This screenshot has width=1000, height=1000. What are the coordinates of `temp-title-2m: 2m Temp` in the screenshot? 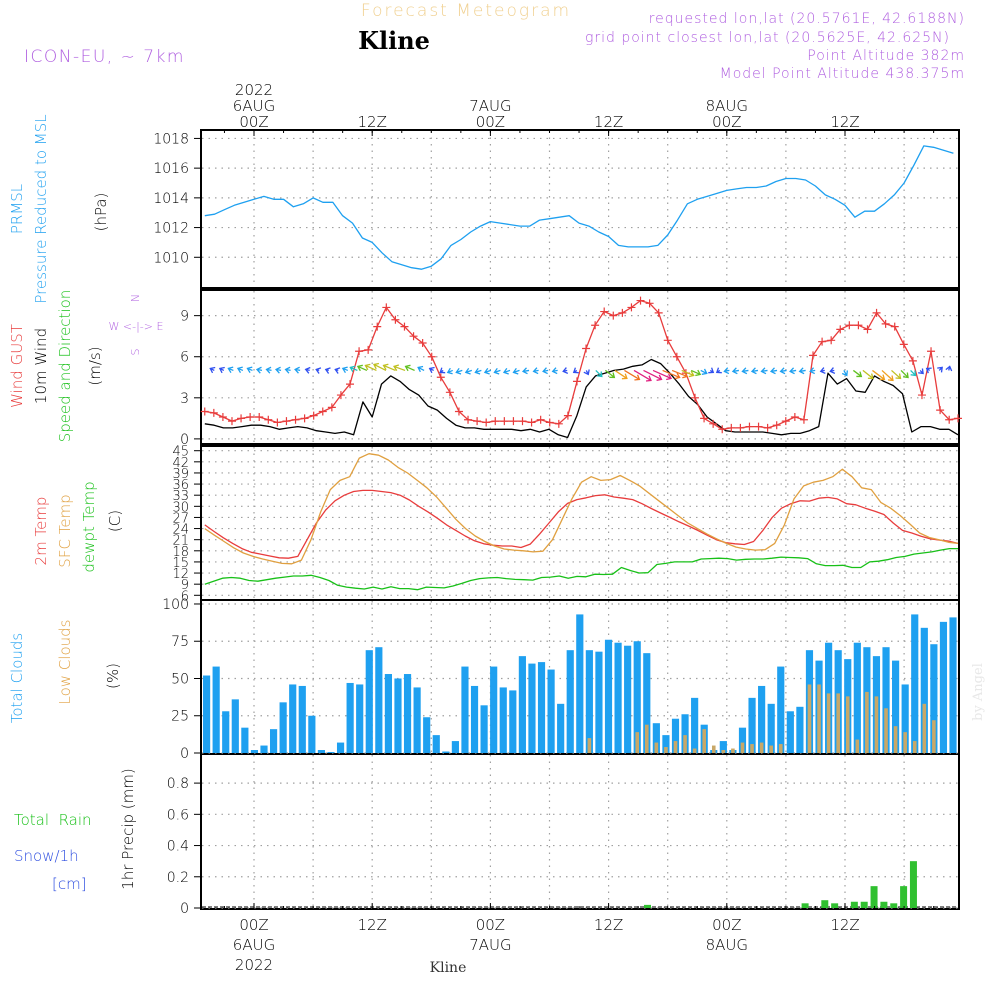 It's located at (41, 531).